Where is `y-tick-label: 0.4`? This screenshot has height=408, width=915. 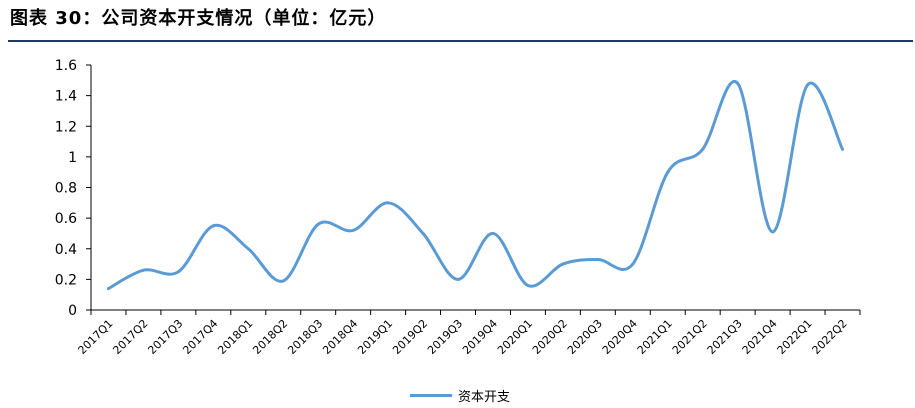
y-tick-label: 0.4 is located at coordinates (66, 250).